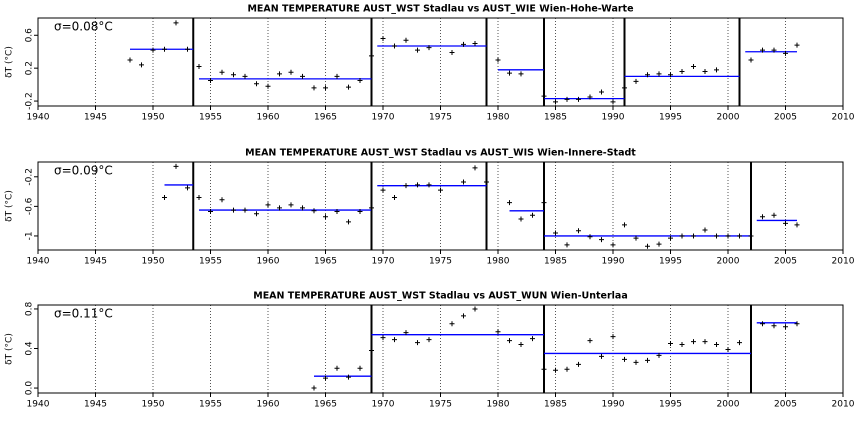 Image resolution: width=855 pixels, height=423 pixels. I want to click on x-tick-label: 1955, so click(210, 405).